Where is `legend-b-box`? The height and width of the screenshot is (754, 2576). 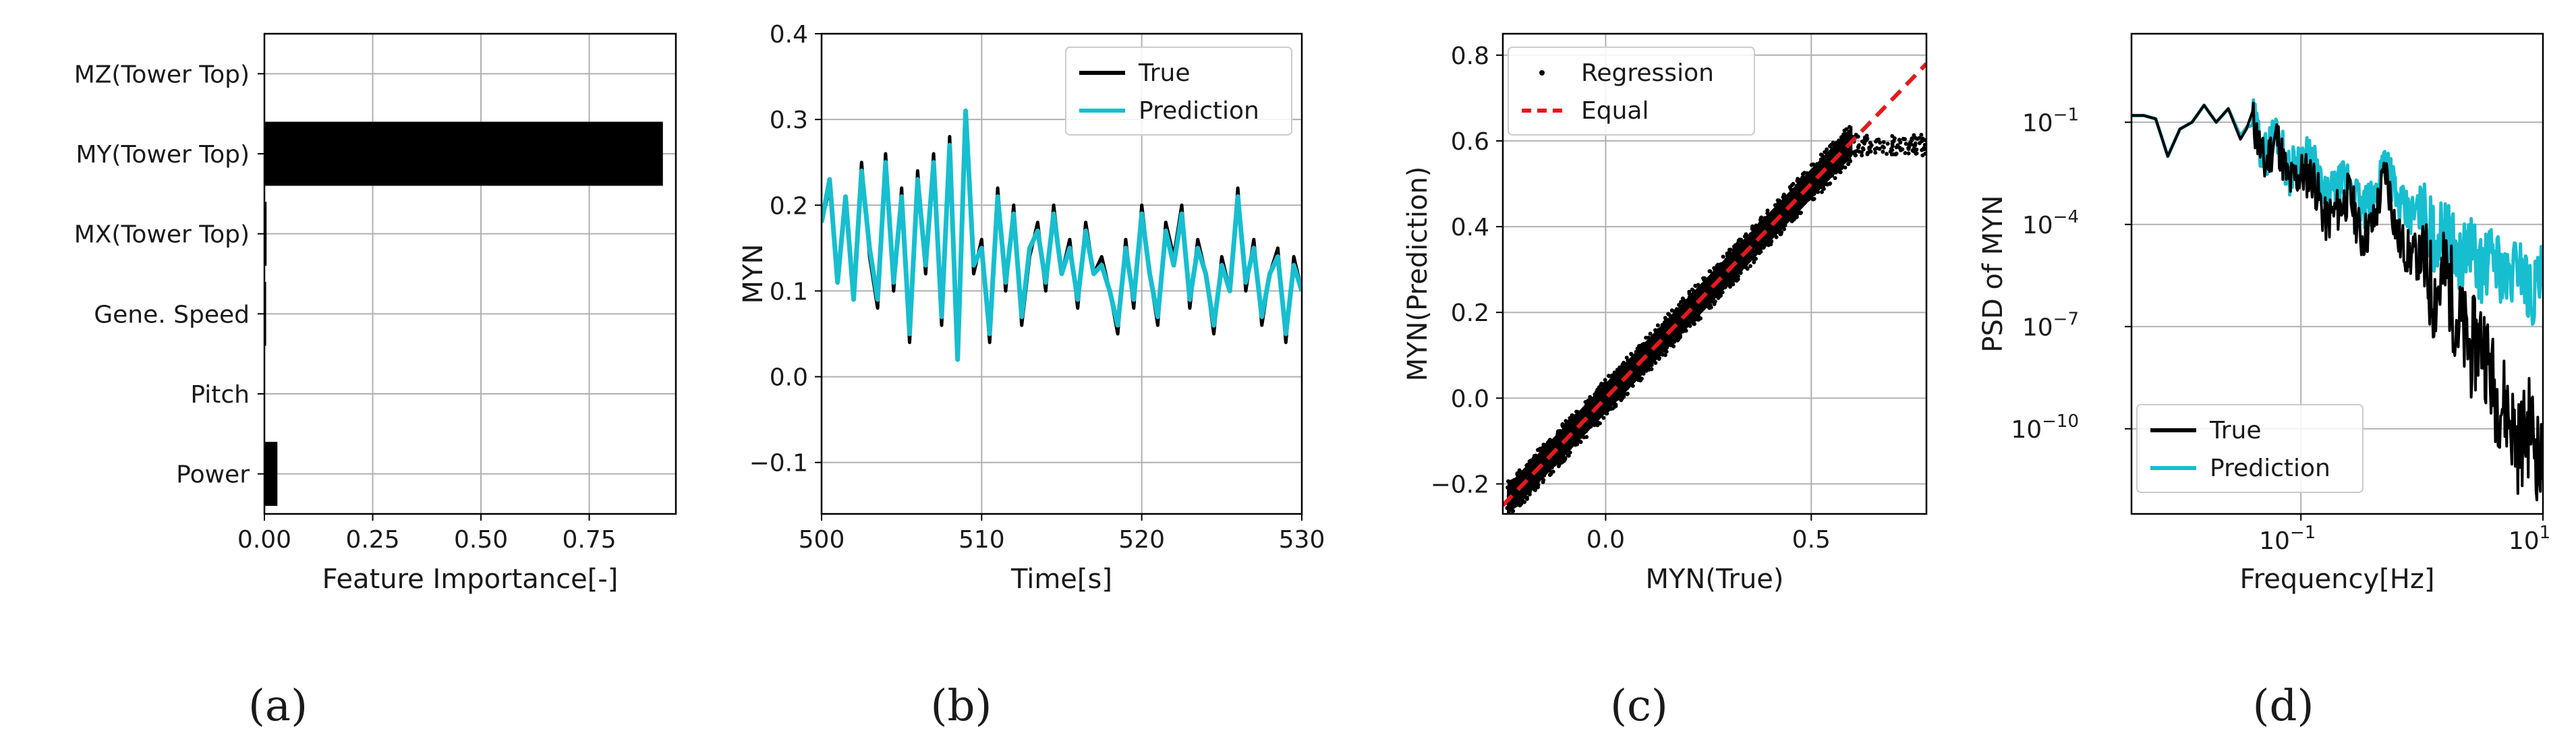 legend-b-box is located at coordinates (1178, 91).